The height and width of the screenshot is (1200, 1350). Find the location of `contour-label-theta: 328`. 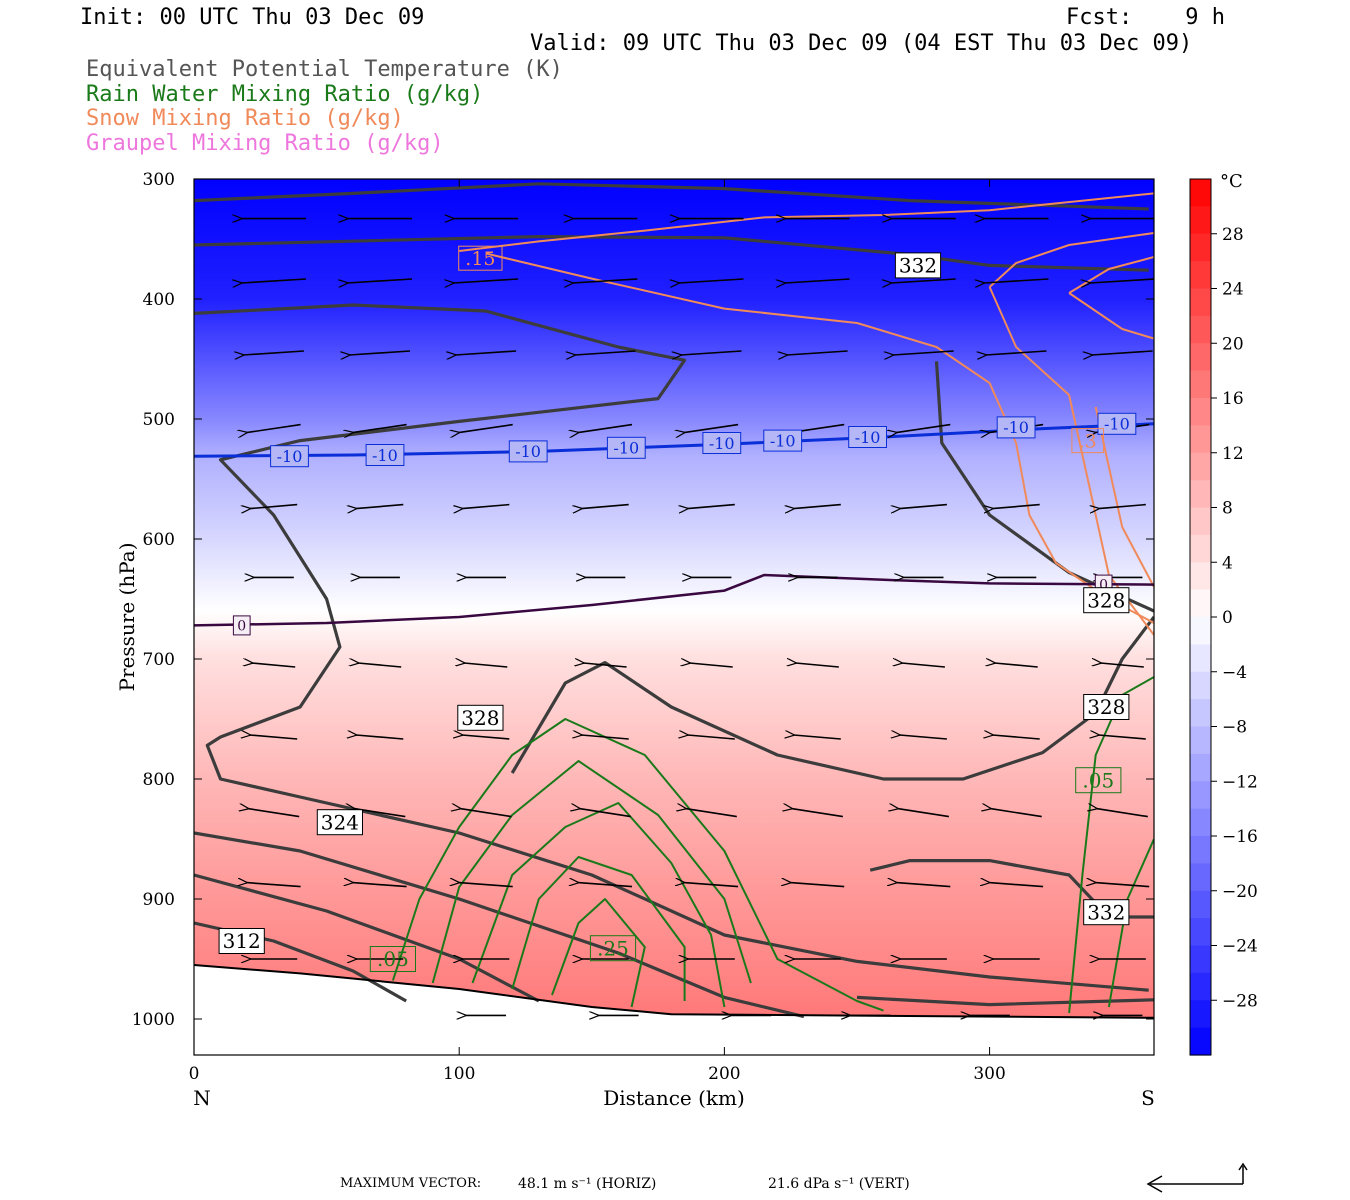

contour-label-theta: 328 is located at coordinates (1106, 707).